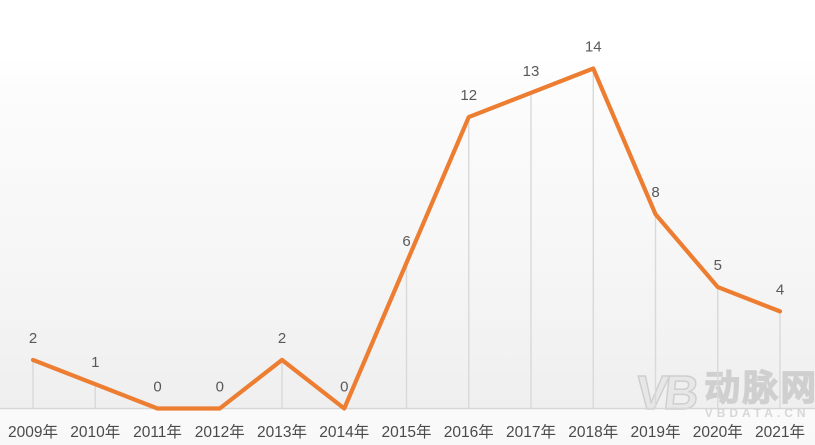 Image resolution: width=815 pixels, height=445 pixels. Describe the element at coordinates (531, 71) in the screenshot. I see `data-label: 13` at that location.